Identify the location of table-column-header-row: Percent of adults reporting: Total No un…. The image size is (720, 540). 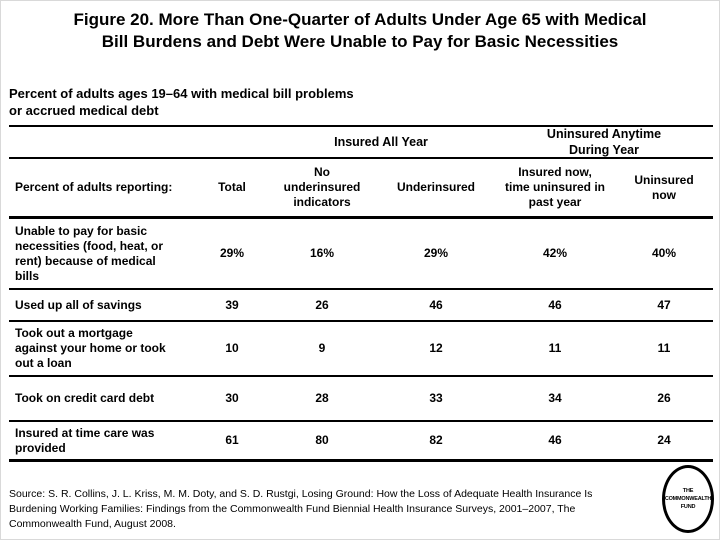
(361, 189).